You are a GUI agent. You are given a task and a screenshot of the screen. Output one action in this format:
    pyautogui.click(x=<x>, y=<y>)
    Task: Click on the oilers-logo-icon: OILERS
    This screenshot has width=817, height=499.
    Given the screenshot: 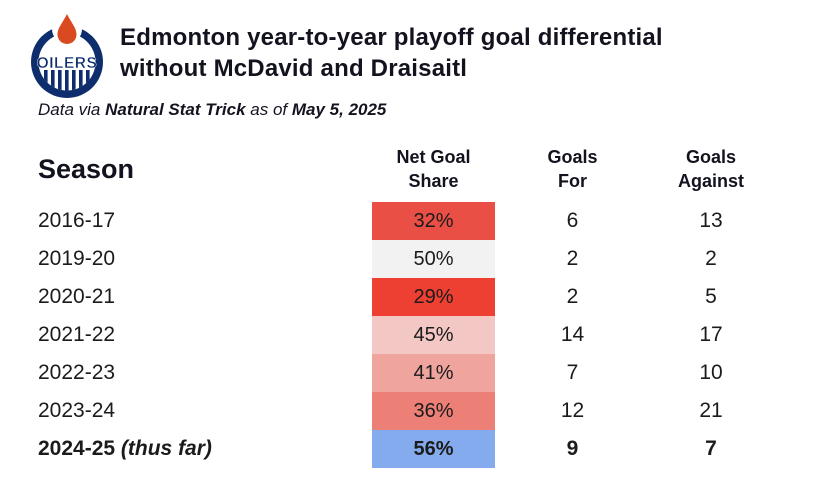 What is the action you would take?
    pyautogui.click(x=67, y=56)
    